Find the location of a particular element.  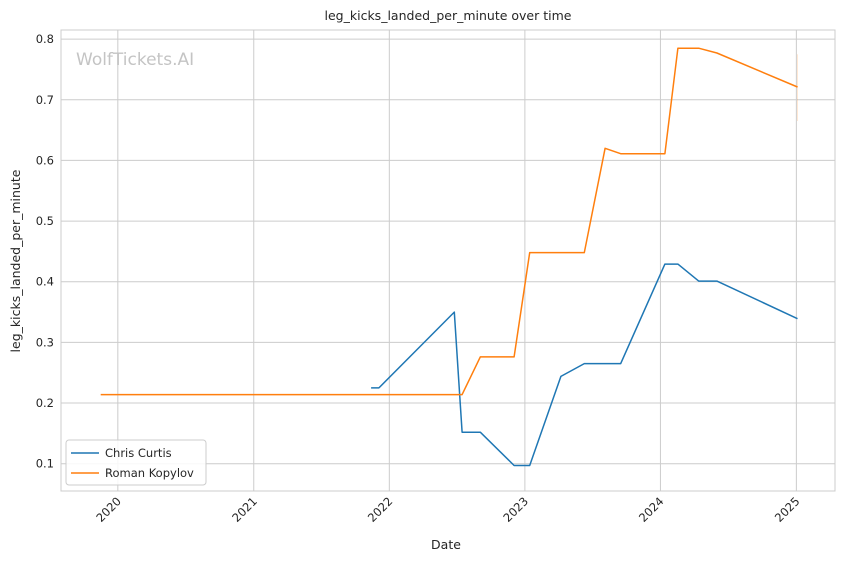

x-tick-label: 2025 is located at coordinates (787, 509).